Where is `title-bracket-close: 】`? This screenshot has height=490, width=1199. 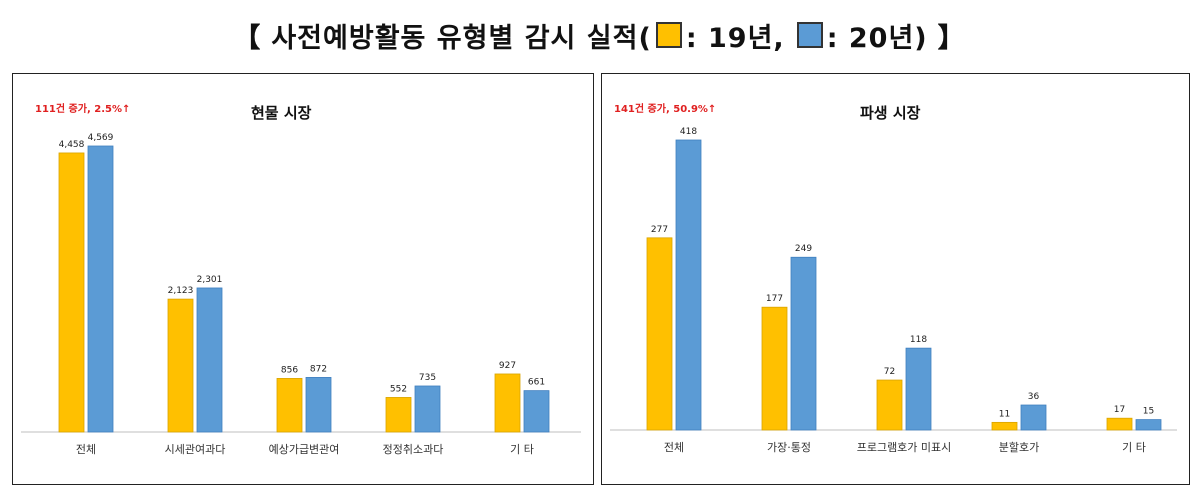 title-bracket-close: 】 is located at coordinates (951, 38).